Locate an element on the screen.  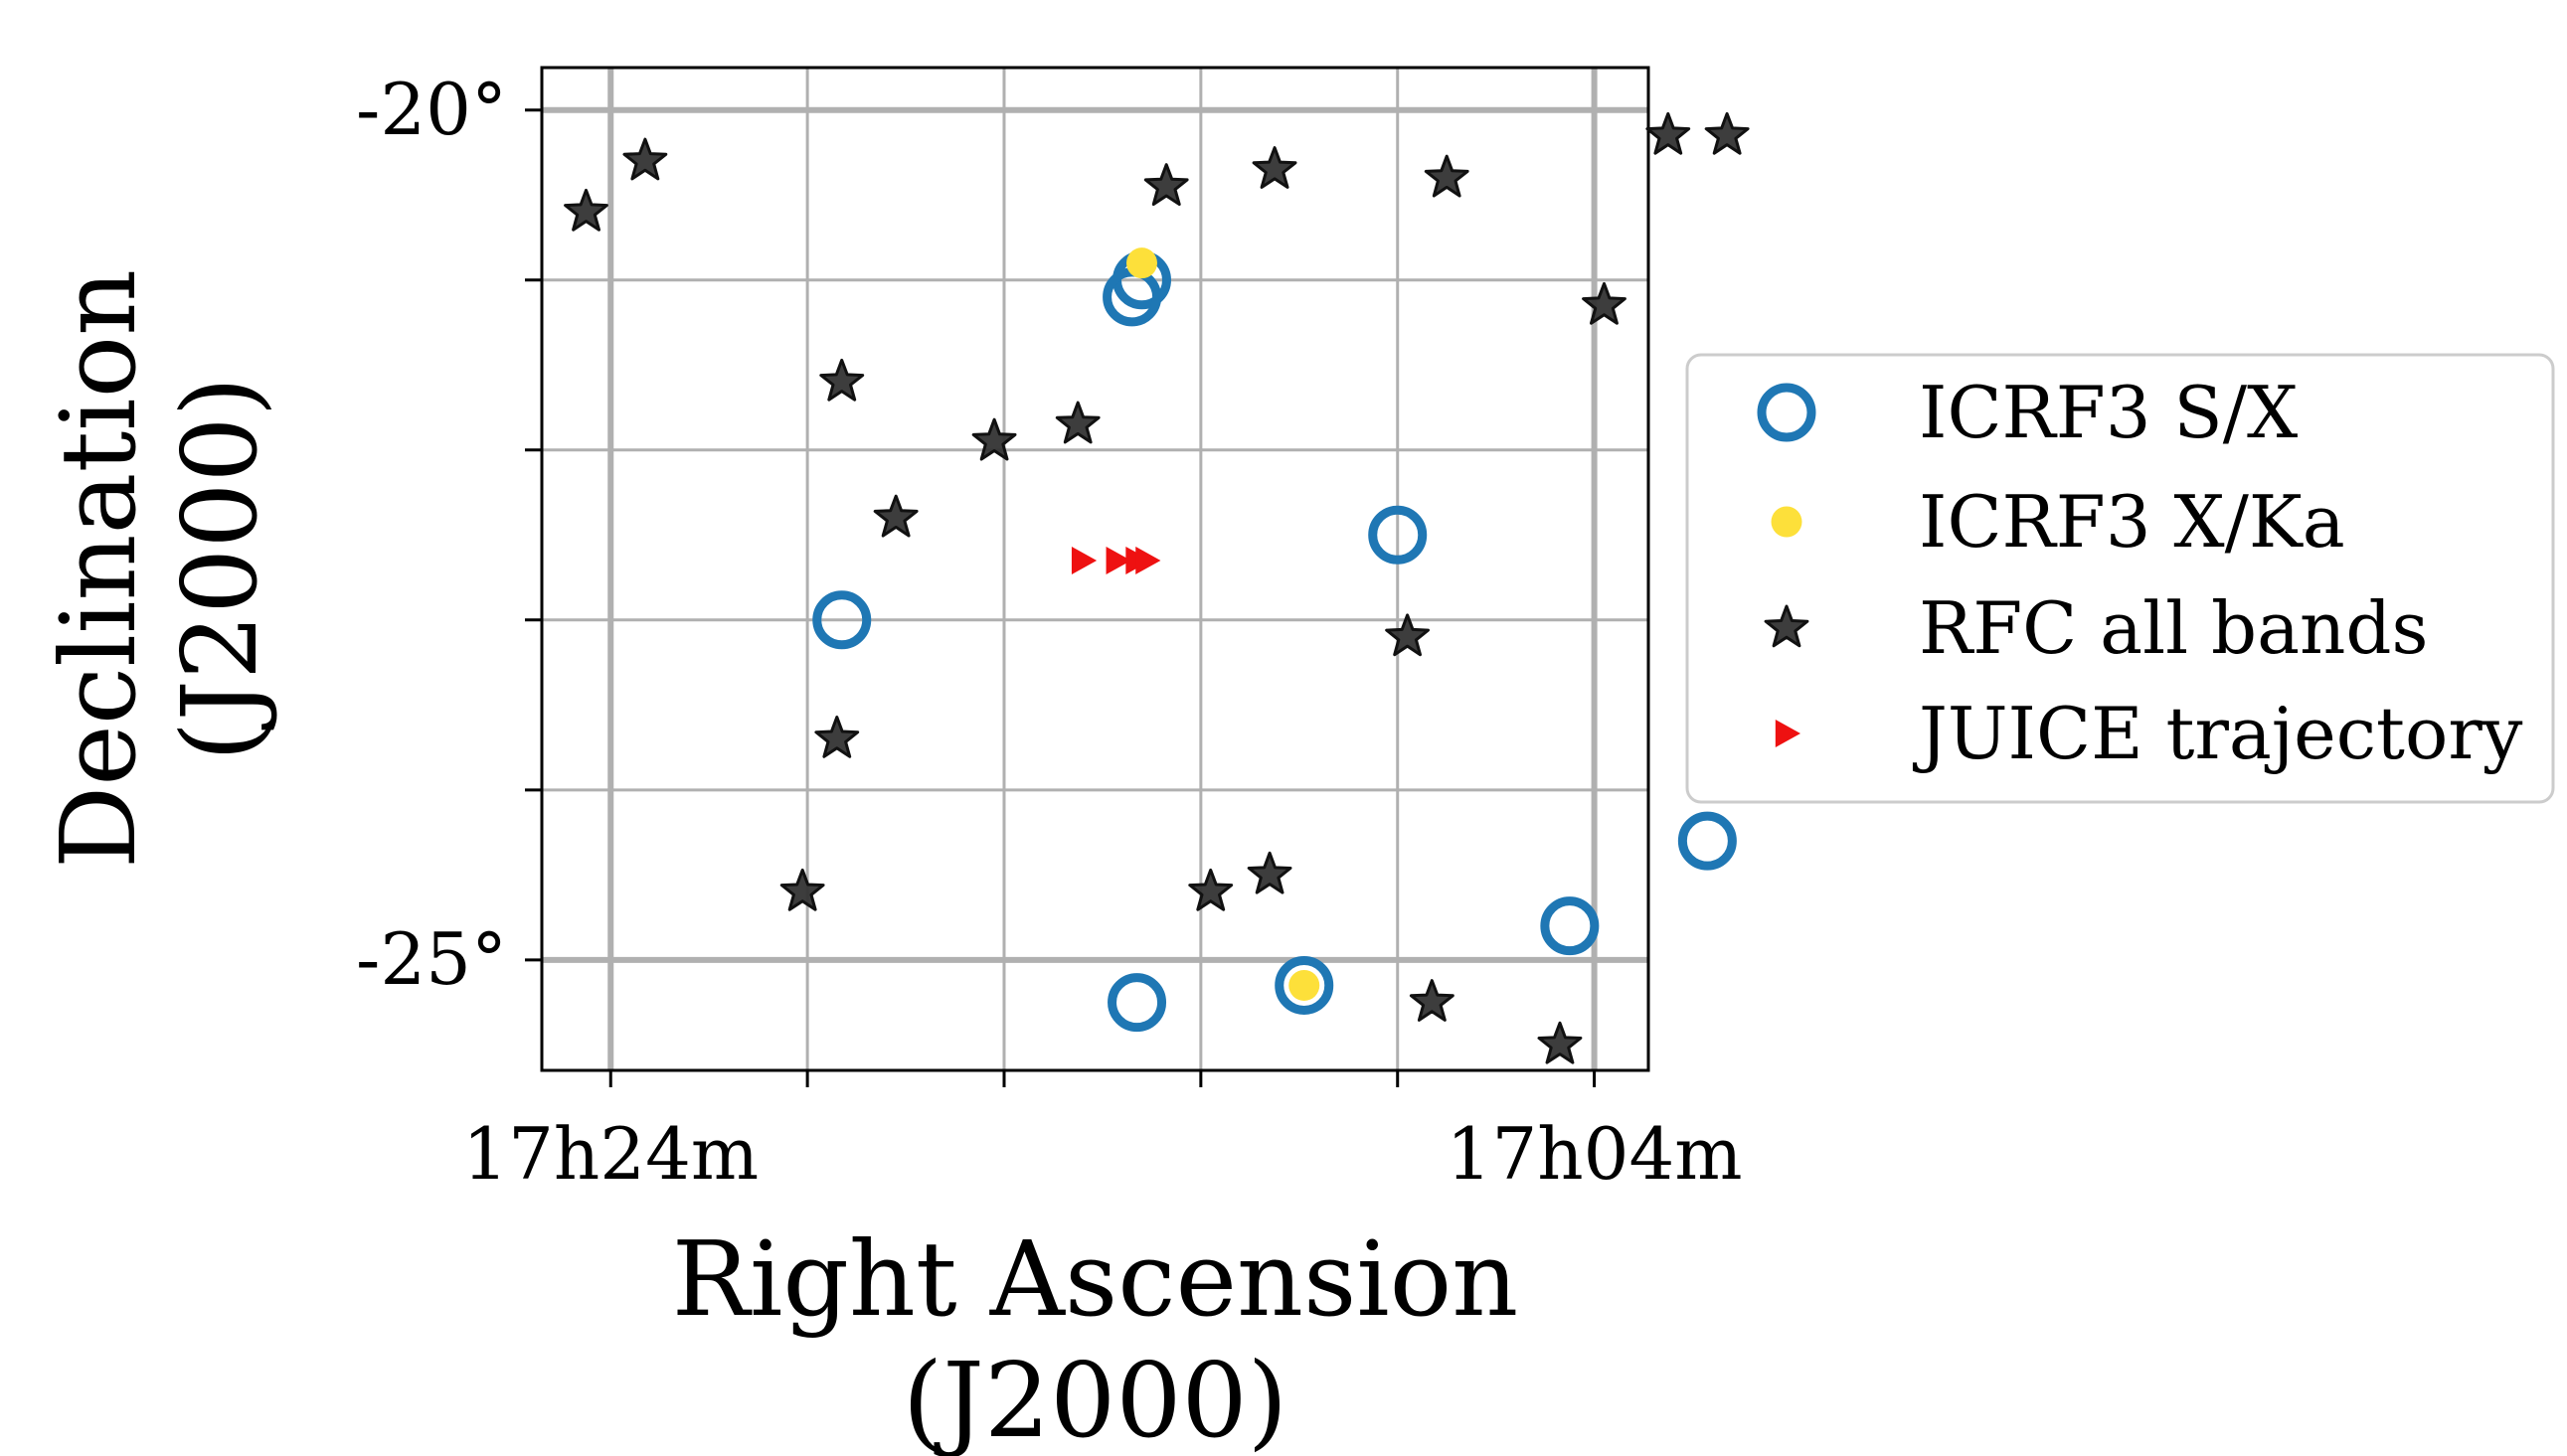
legend-box is located at coordinates (2120, 578).